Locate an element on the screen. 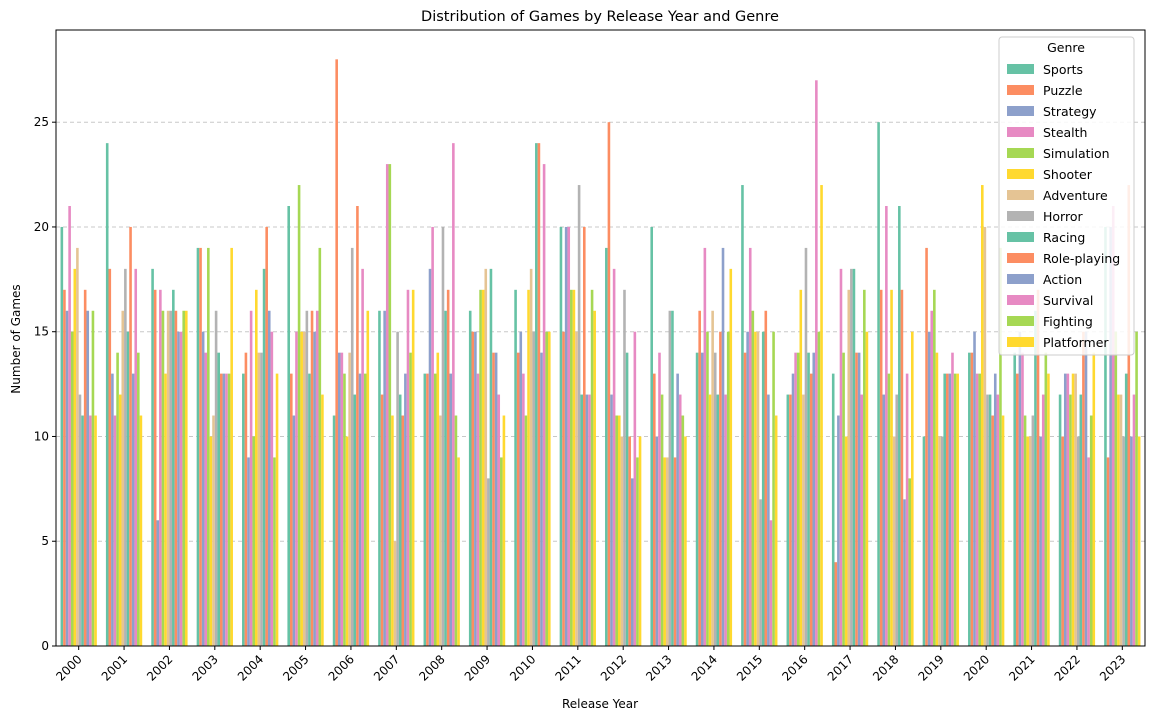 The height and width of the screenshot is (720, 1152). legend-label: Fighting is located at coordinates (1068, 321).